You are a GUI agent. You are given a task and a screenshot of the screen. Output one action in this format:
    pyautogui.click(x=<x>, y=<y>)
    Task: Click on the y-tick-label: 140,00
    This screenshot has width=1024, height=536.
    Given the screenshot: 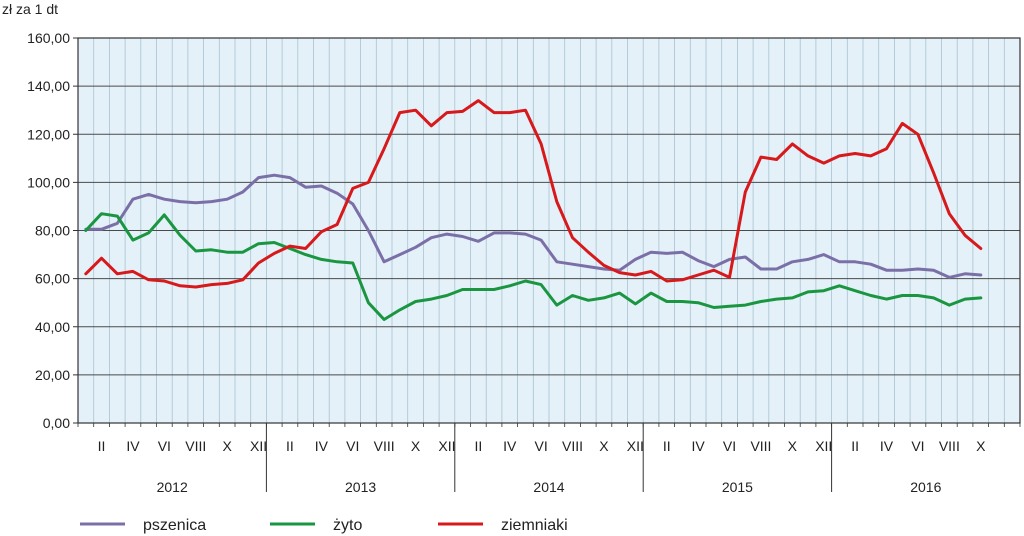 What is the action you would take?
    pyautogui.click(x=48, y=86)
    